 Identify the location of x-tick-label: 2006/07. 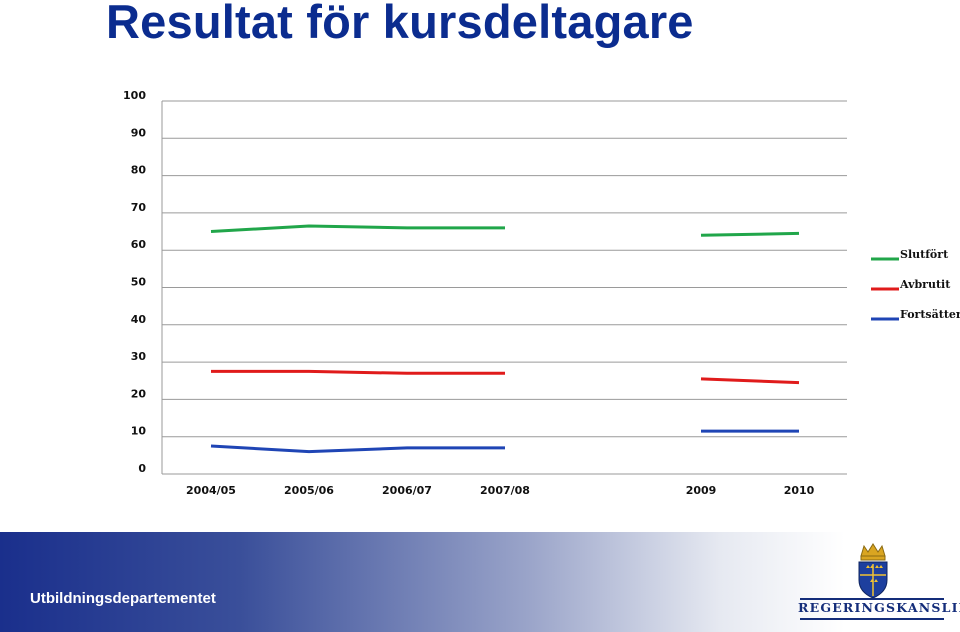
(407, 490).